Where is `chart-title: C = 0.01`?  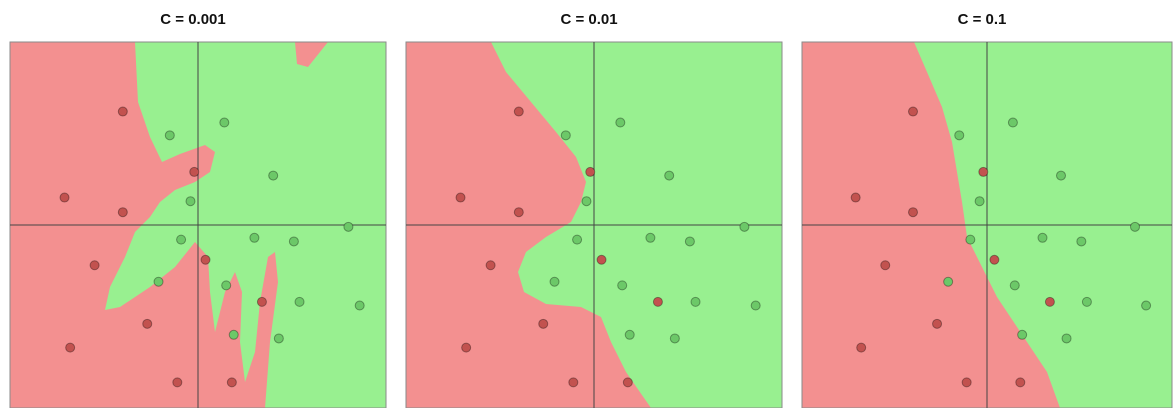 chart-title: C = 0.01 is located at coordinates (588, 19).